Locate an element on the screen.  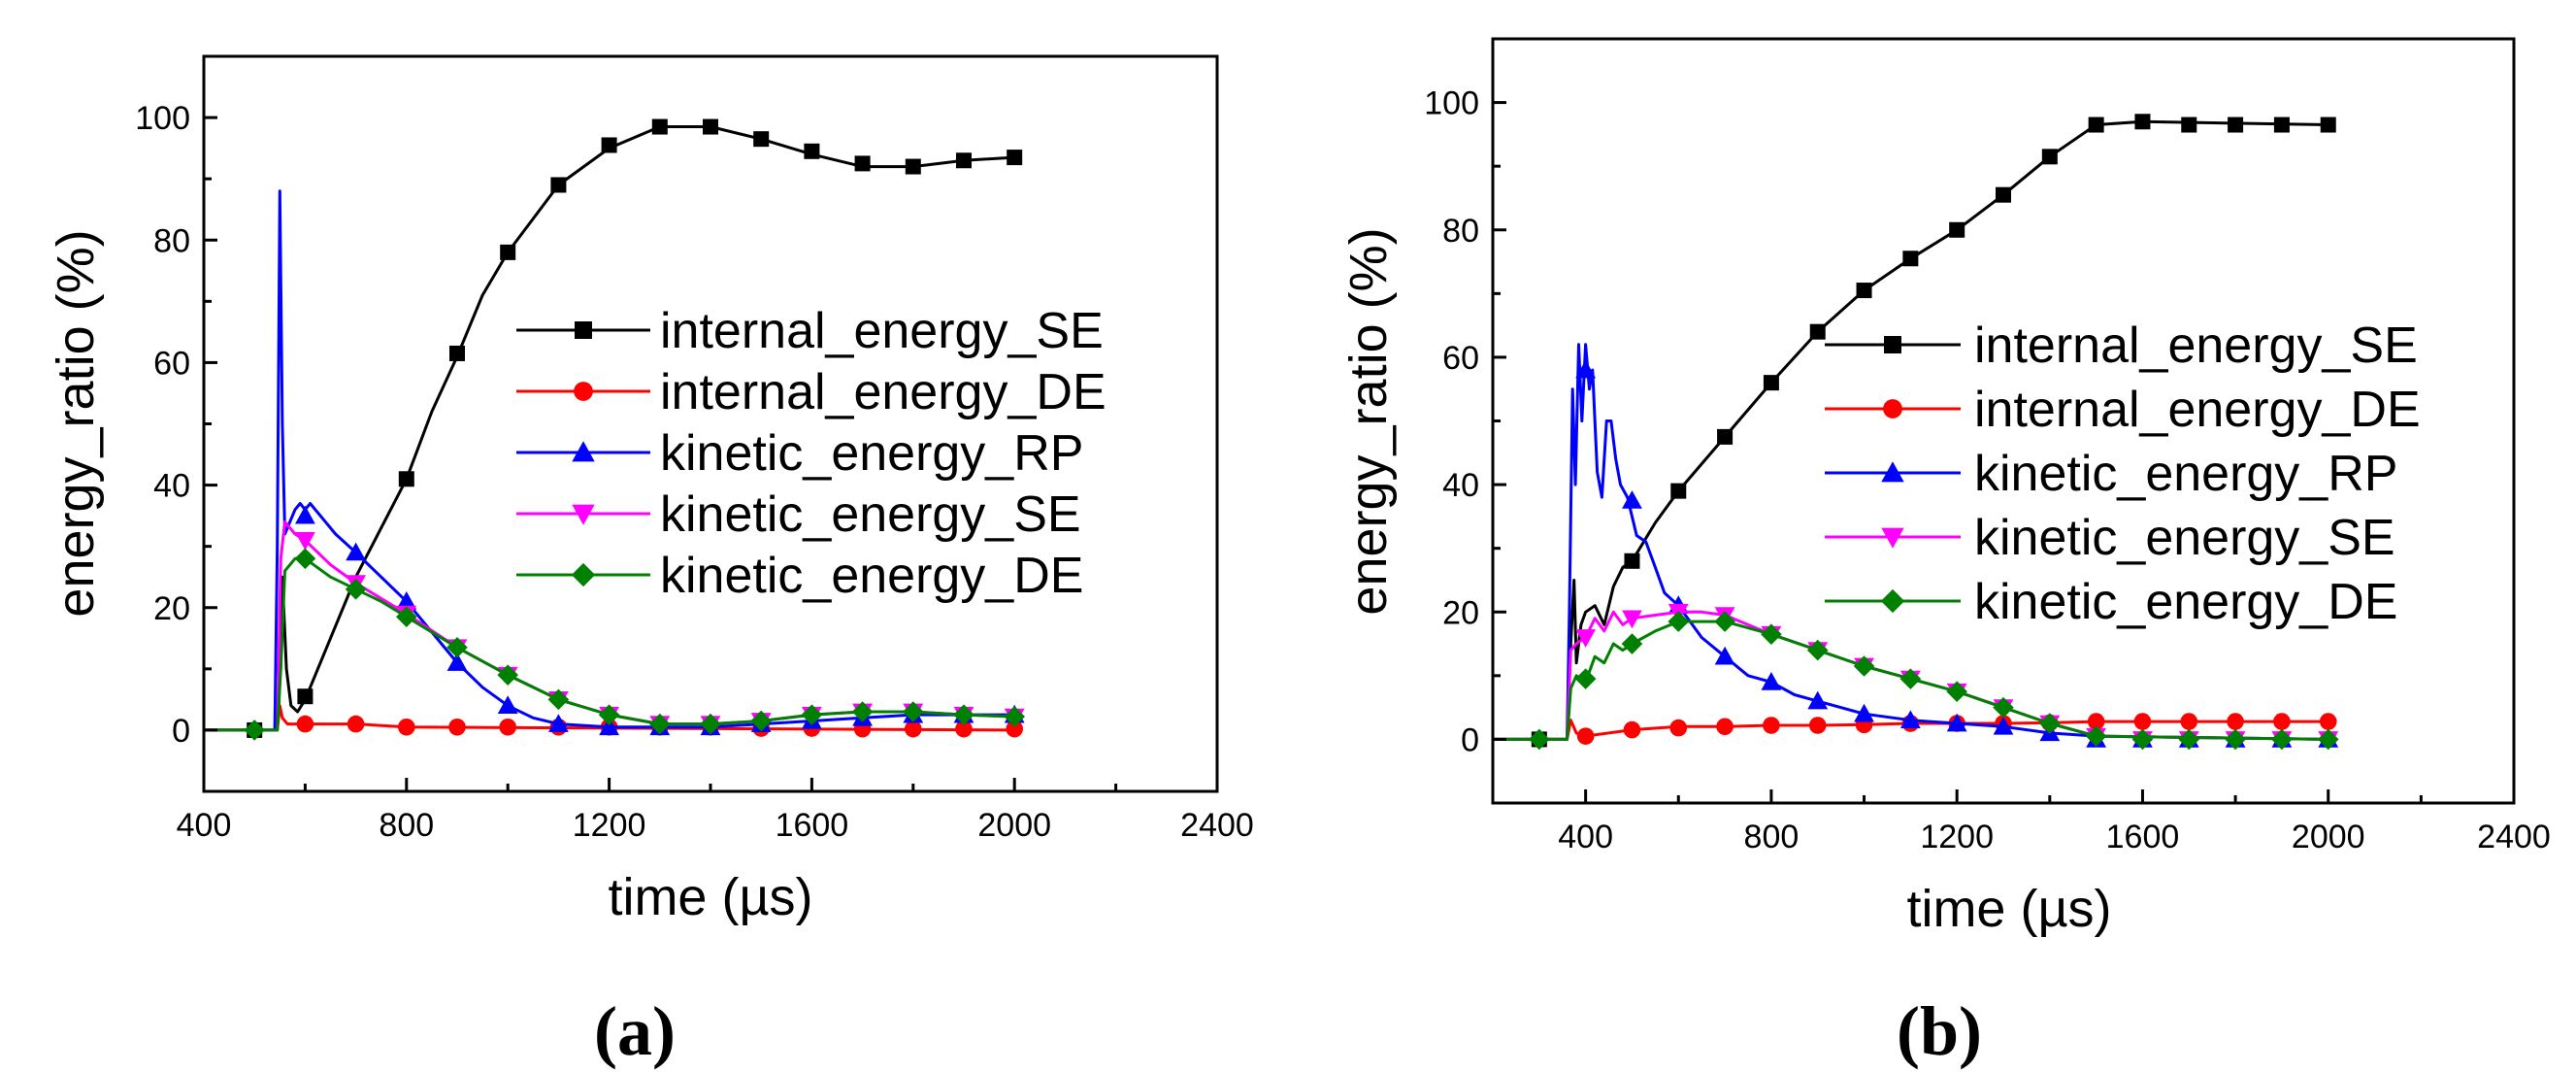
panel-a-legend-entry: kinetic_energy_SE is located at coordinates (798, 515).